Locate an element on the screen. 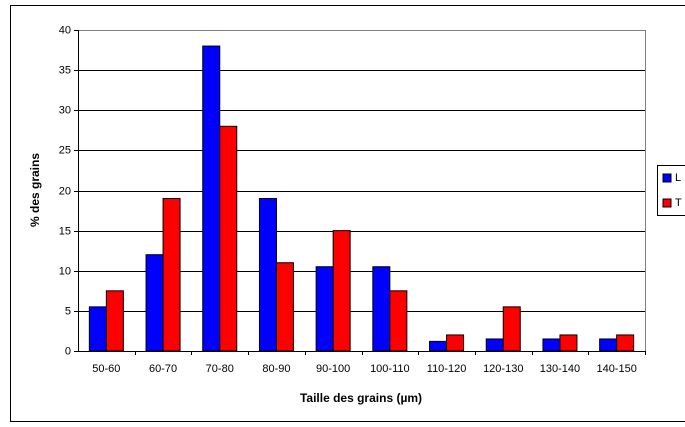  y-tick-label: 15 is located at coordinates (65, 231).